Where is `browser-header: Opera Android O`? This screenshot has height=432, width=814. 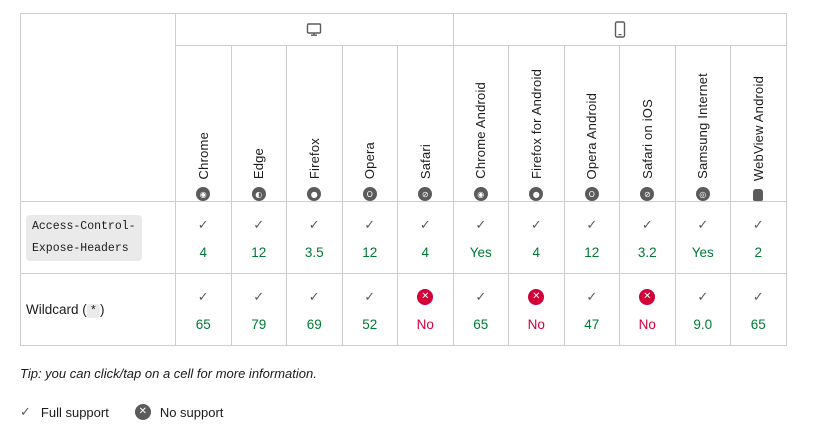
browser-header: Opera Android O is located at coordinates (592, 123).